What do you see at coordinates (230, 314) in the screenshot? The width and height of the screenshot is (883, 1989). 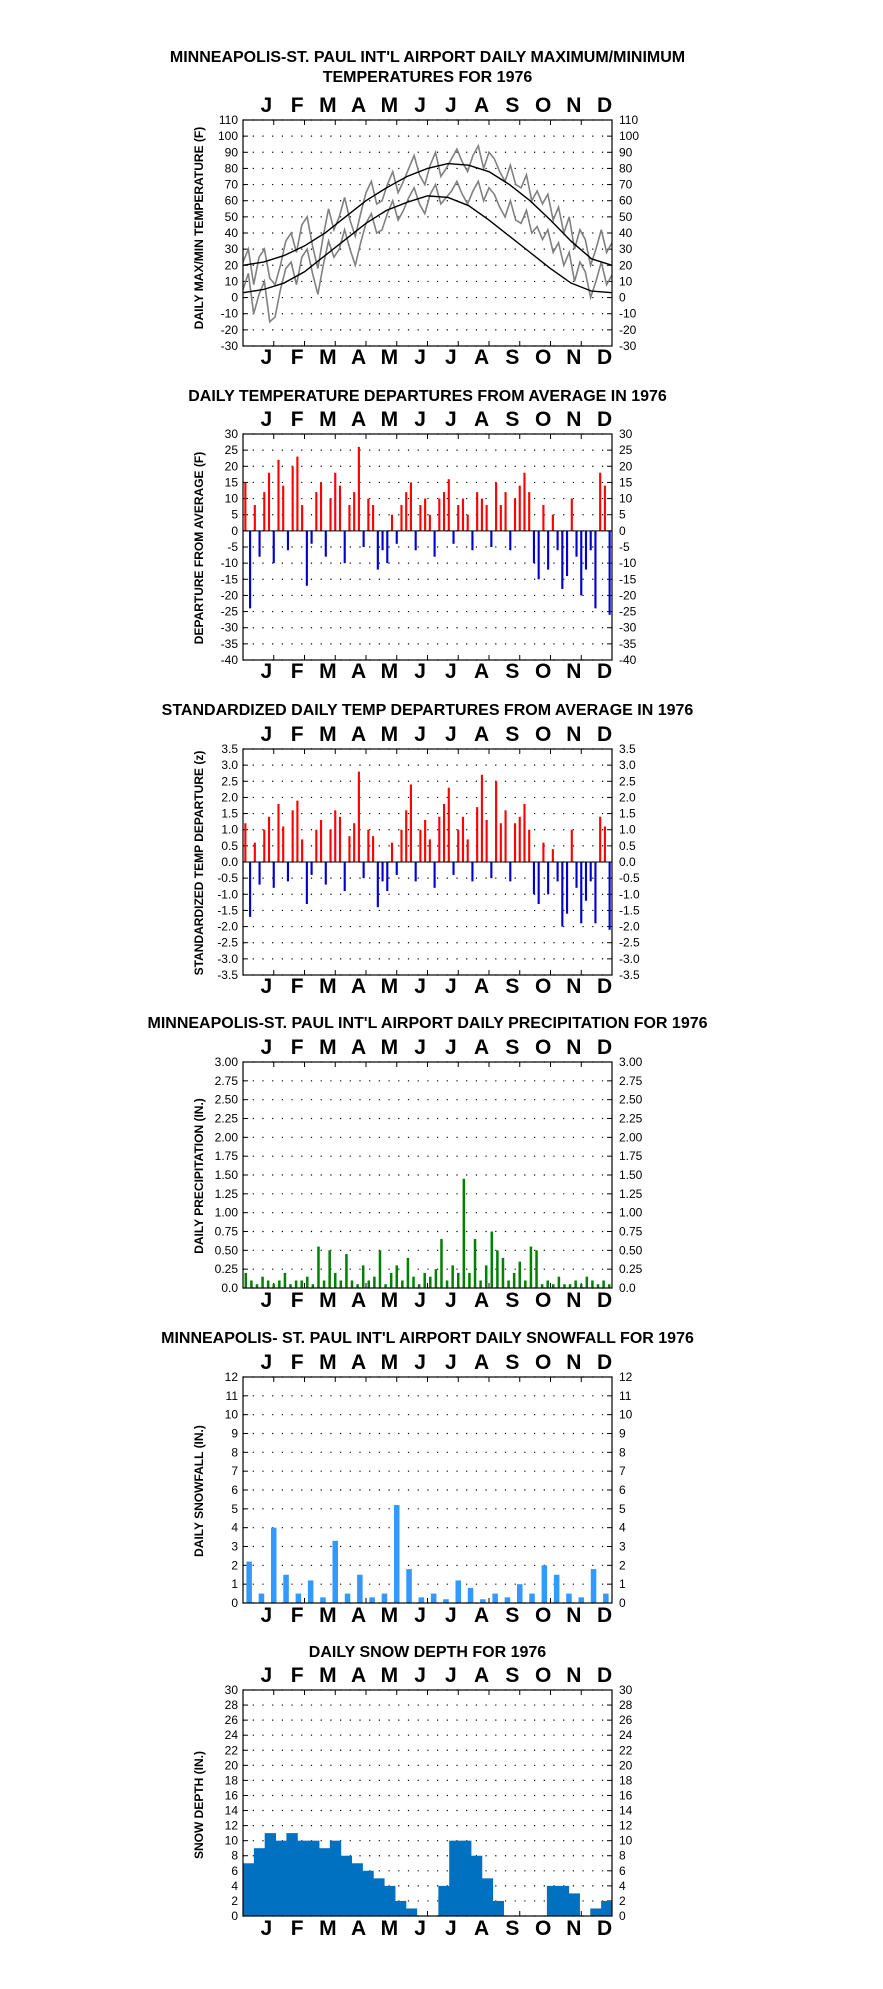 I see `y-tick-label-left: -10` at bounding box center [230, 314].